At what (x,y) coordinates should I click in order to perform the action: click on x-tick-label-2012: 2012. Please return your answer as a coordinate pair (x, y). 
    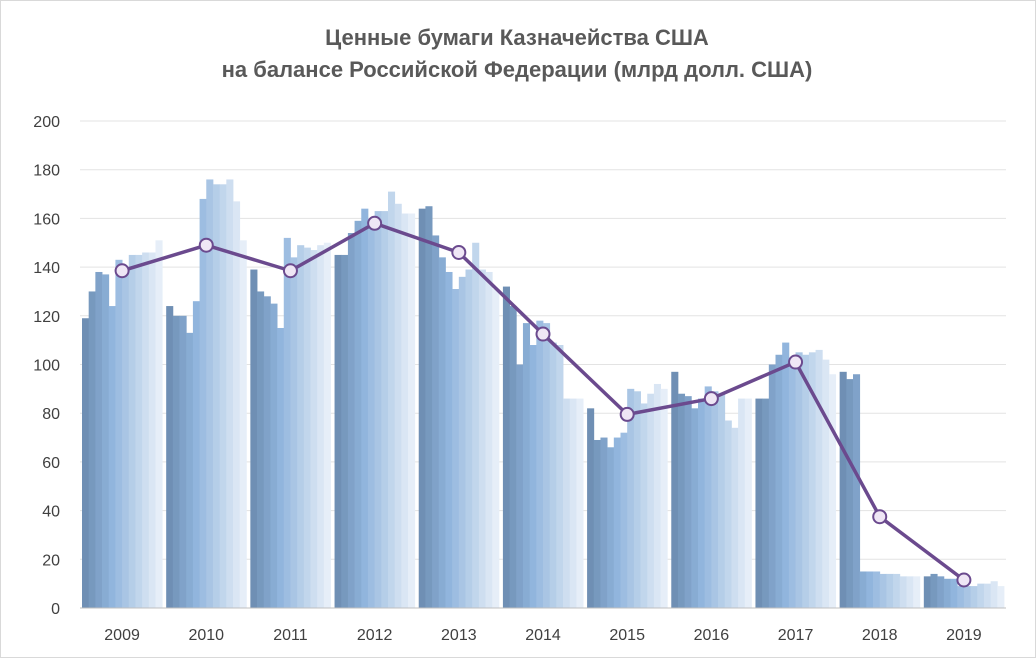
    Looking at the image, I should click on (375, 635).